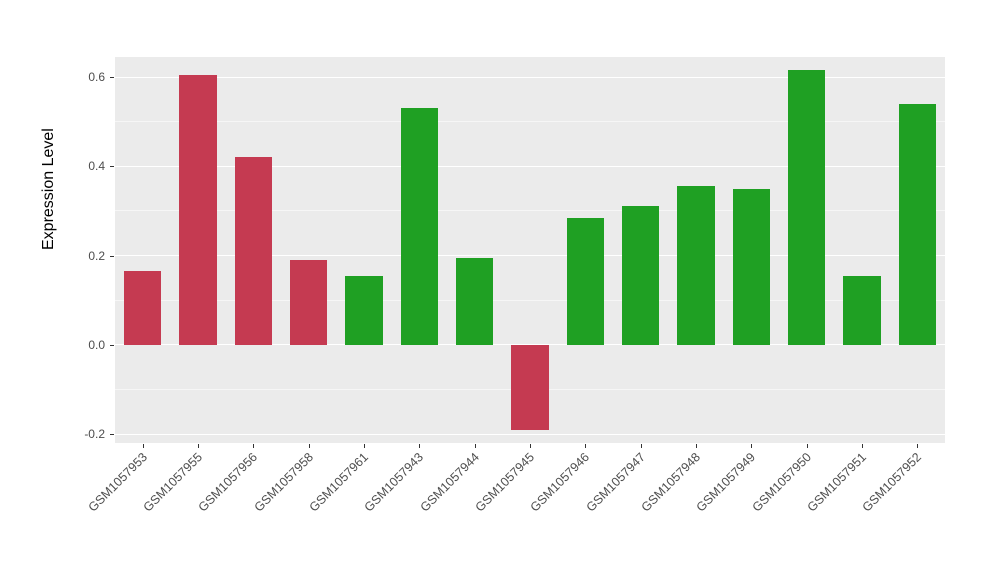 The width and height of the screenshot is (1000, 580). What do you see at coordinates (308, 302) in the screenshot?
I see `bar-GSM1057958` at bounding box center [308, 302].